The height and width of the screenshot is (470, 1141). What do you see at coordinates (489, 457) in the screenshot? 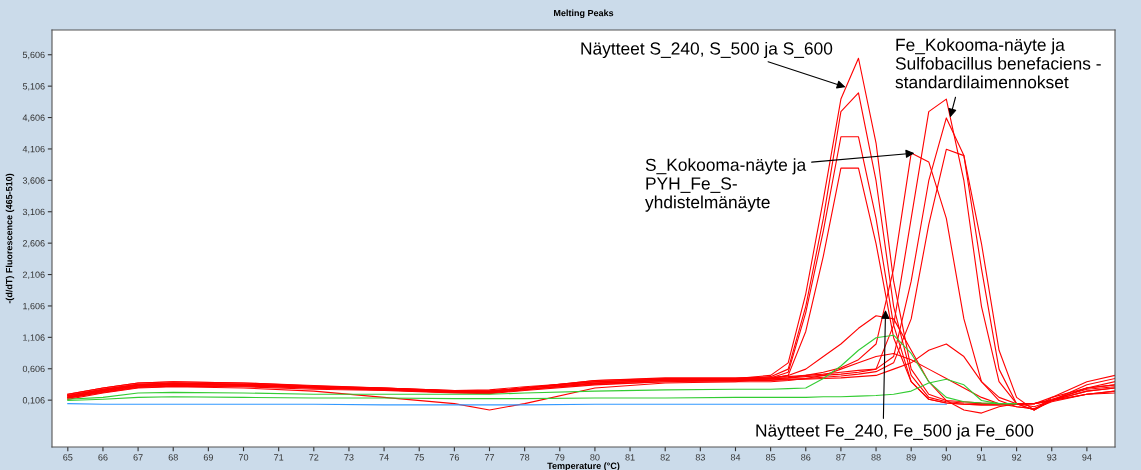
I see `x-tick-label: 77` at bounding box center [489, 457].